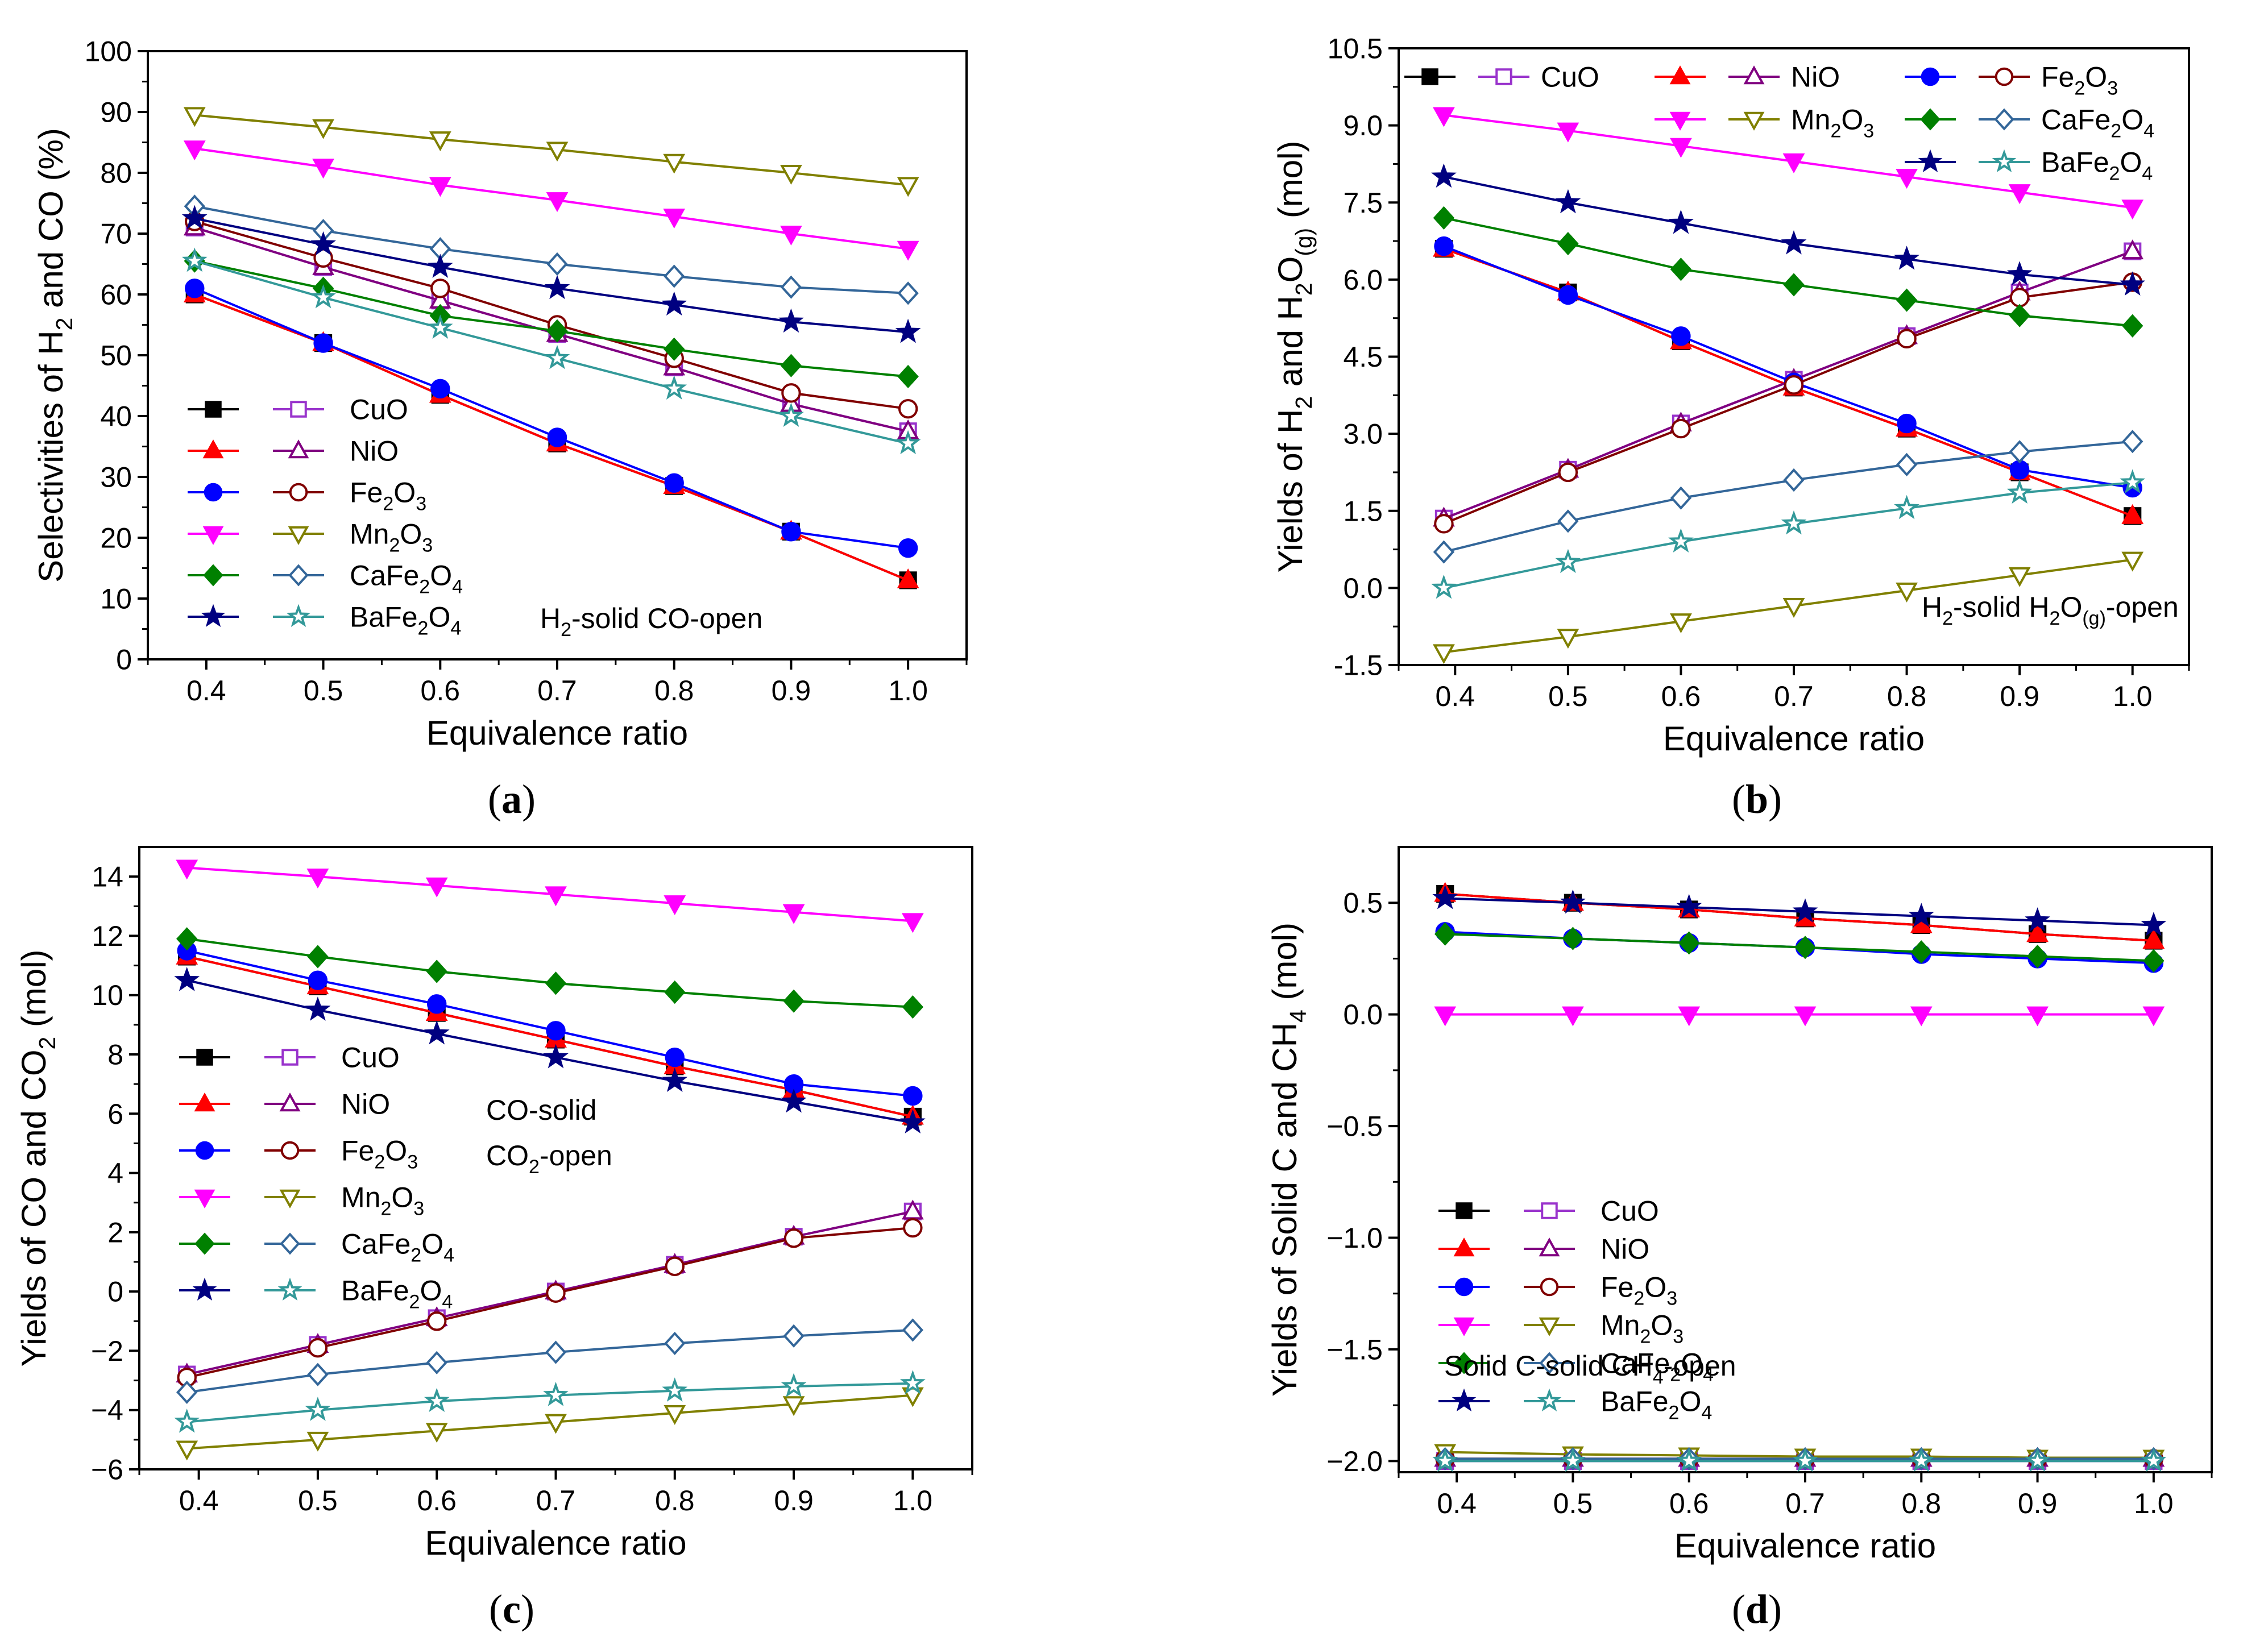 The width and height of the screenshot is (2268, 1645). What do you see at coordinates (115, 1232) in the screenshot?
I see `y-tick-label: 2` at bounding box center [115, 1232].